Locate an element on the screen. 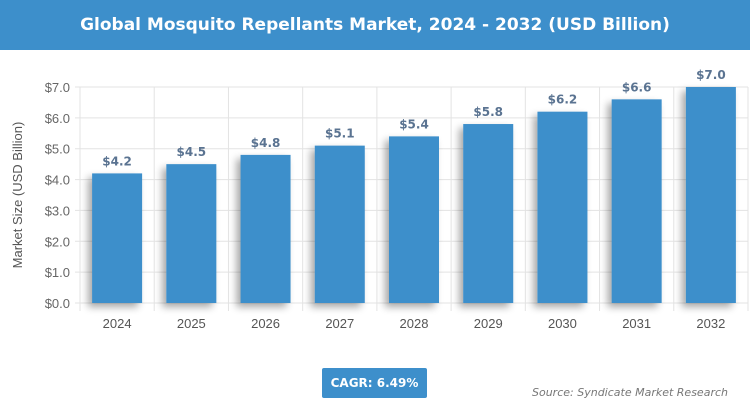  bar-2024 is located at coordinates (117, 238).